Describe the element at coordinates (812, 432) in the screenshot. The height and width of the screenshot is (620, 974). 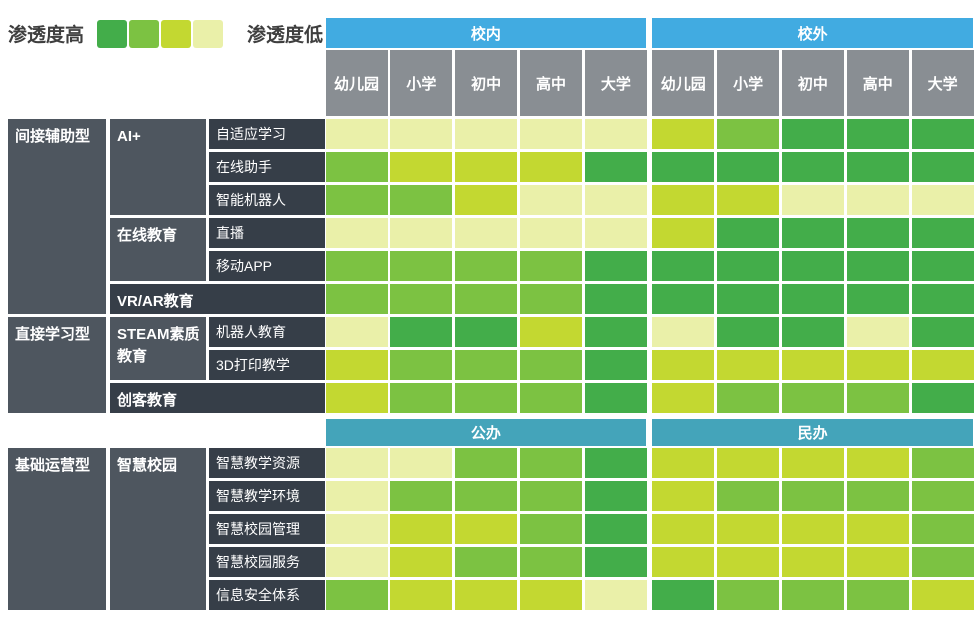
I see `school-type-band: 民办` at that location.